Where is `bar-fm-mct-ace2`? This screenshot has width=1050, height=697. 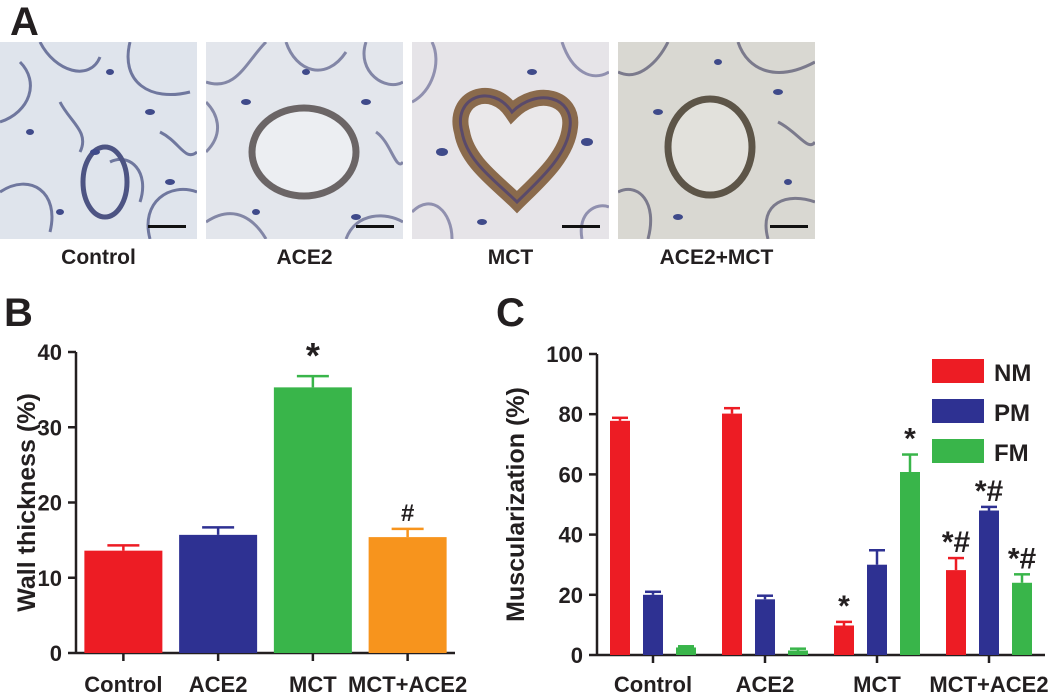 bar-fm-mct-ace2 is located at coordinates (1022, 618).